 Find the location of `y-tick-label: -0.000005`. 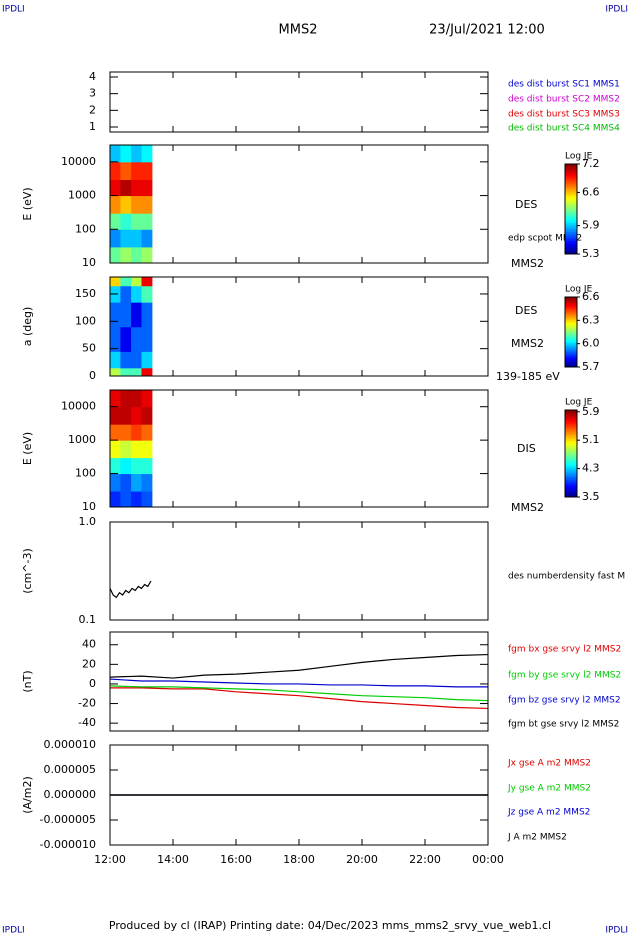

y-tick-label: -0.000005 is located at coordinates (68, 819).